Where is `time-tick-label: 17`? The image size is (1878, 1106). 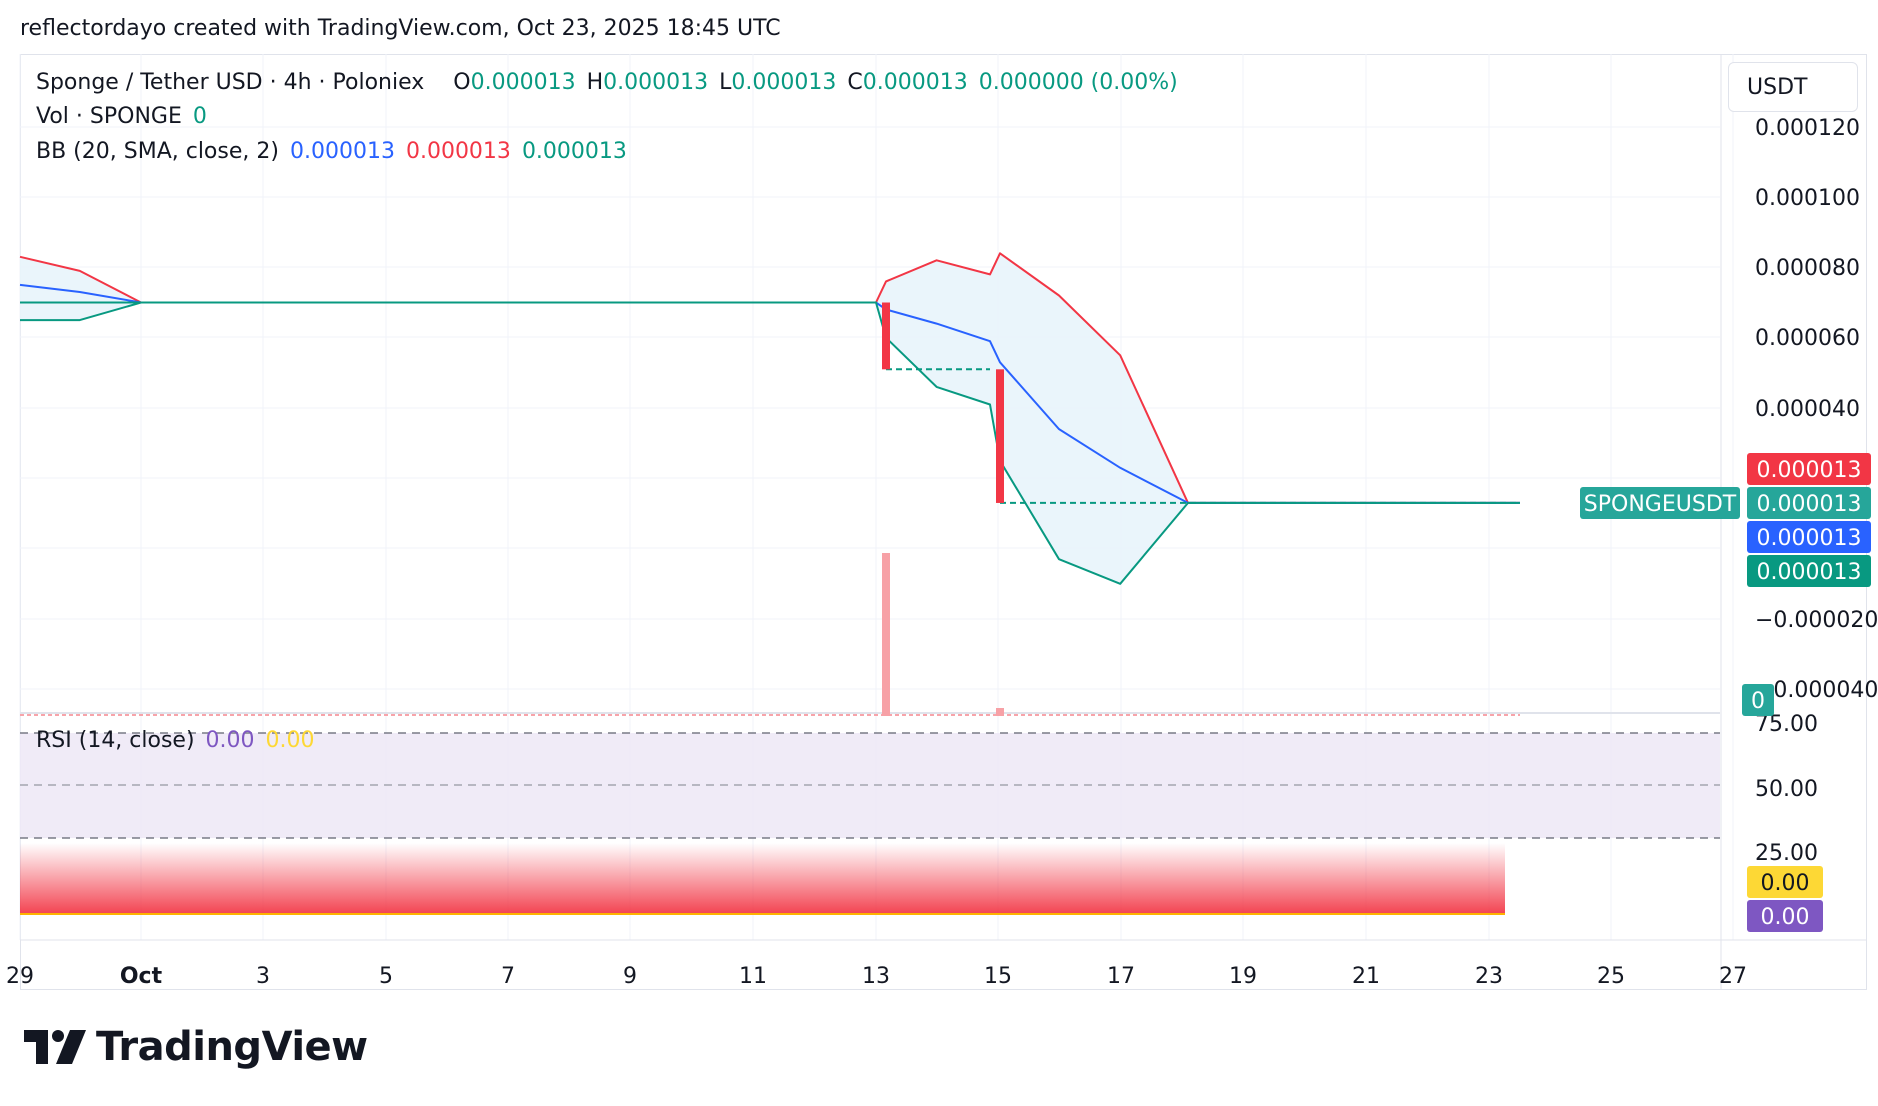 time-tick-label: 17 is located at coordinates (1121, 976).